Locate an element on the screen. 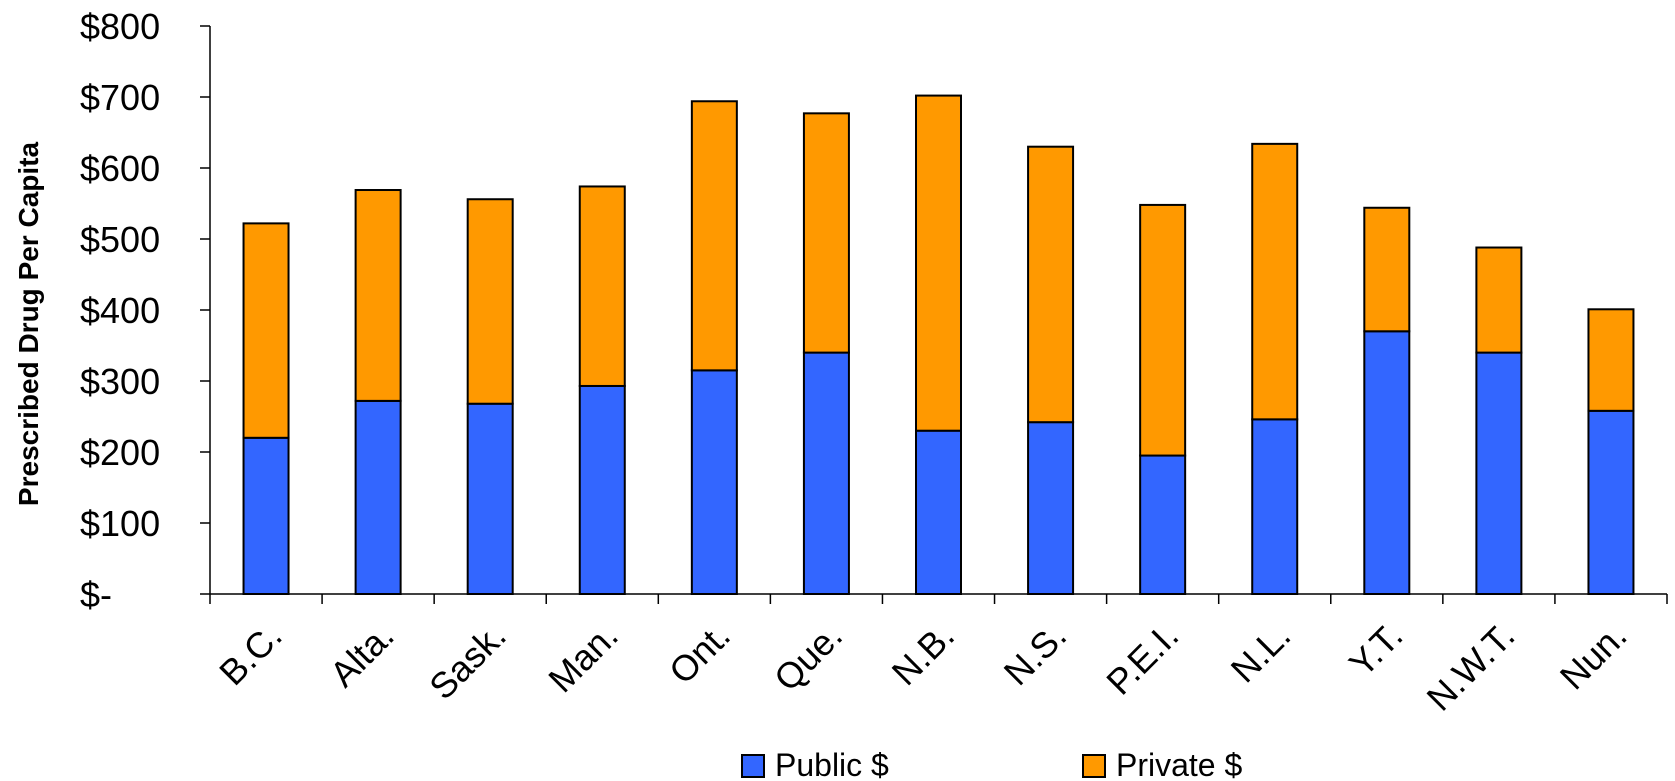  bar-private-alta is located at coordinates (378, 295).